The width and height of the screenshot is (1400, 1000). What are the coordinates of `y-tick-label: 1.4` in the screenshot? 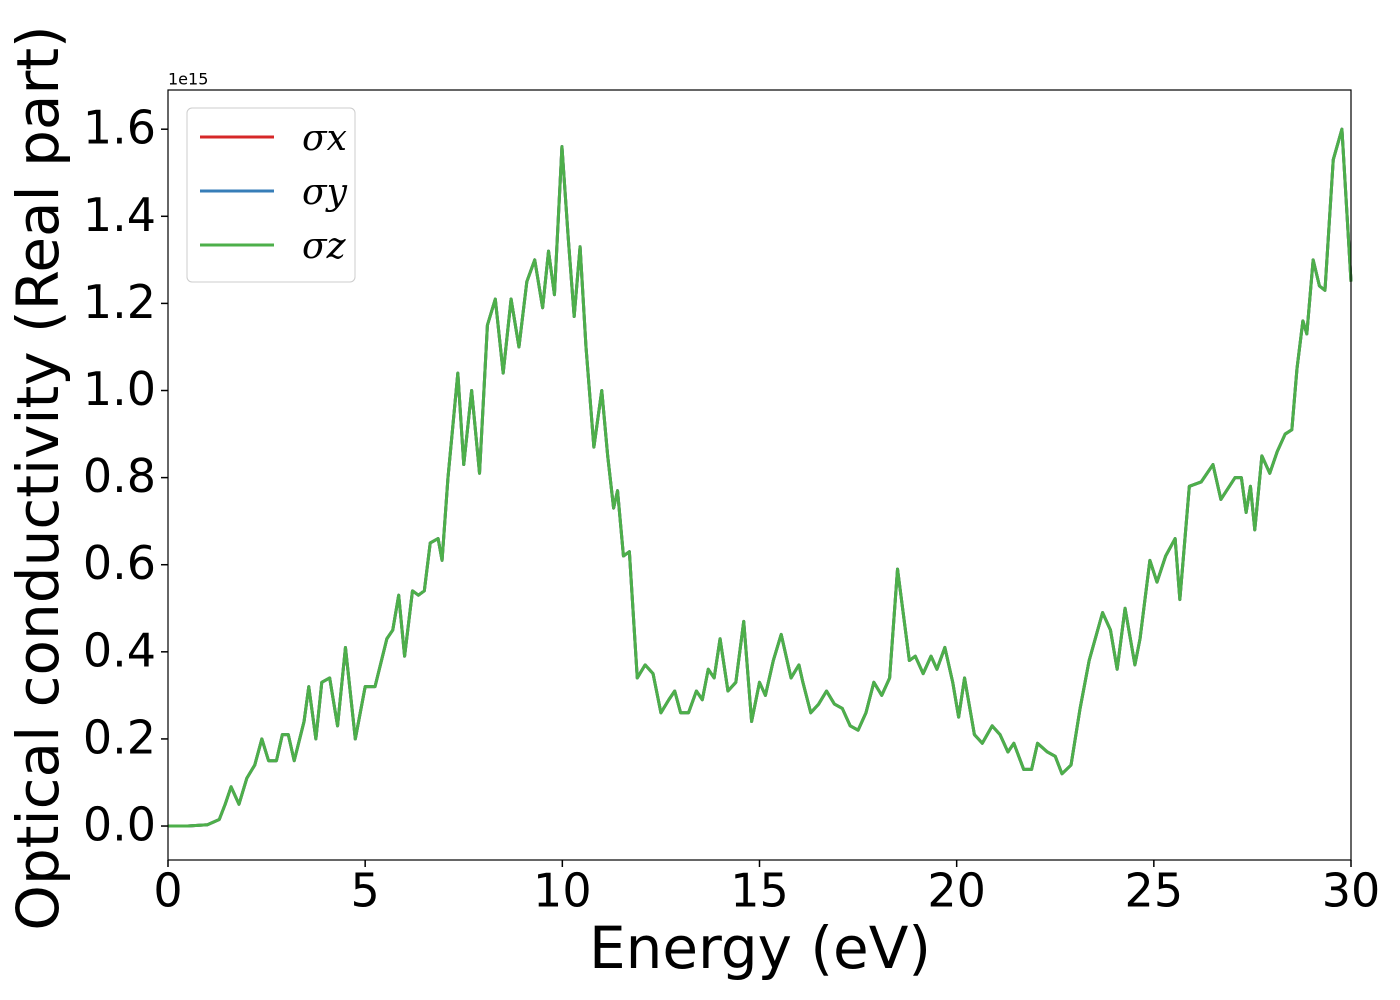 It's located at (119, 215).